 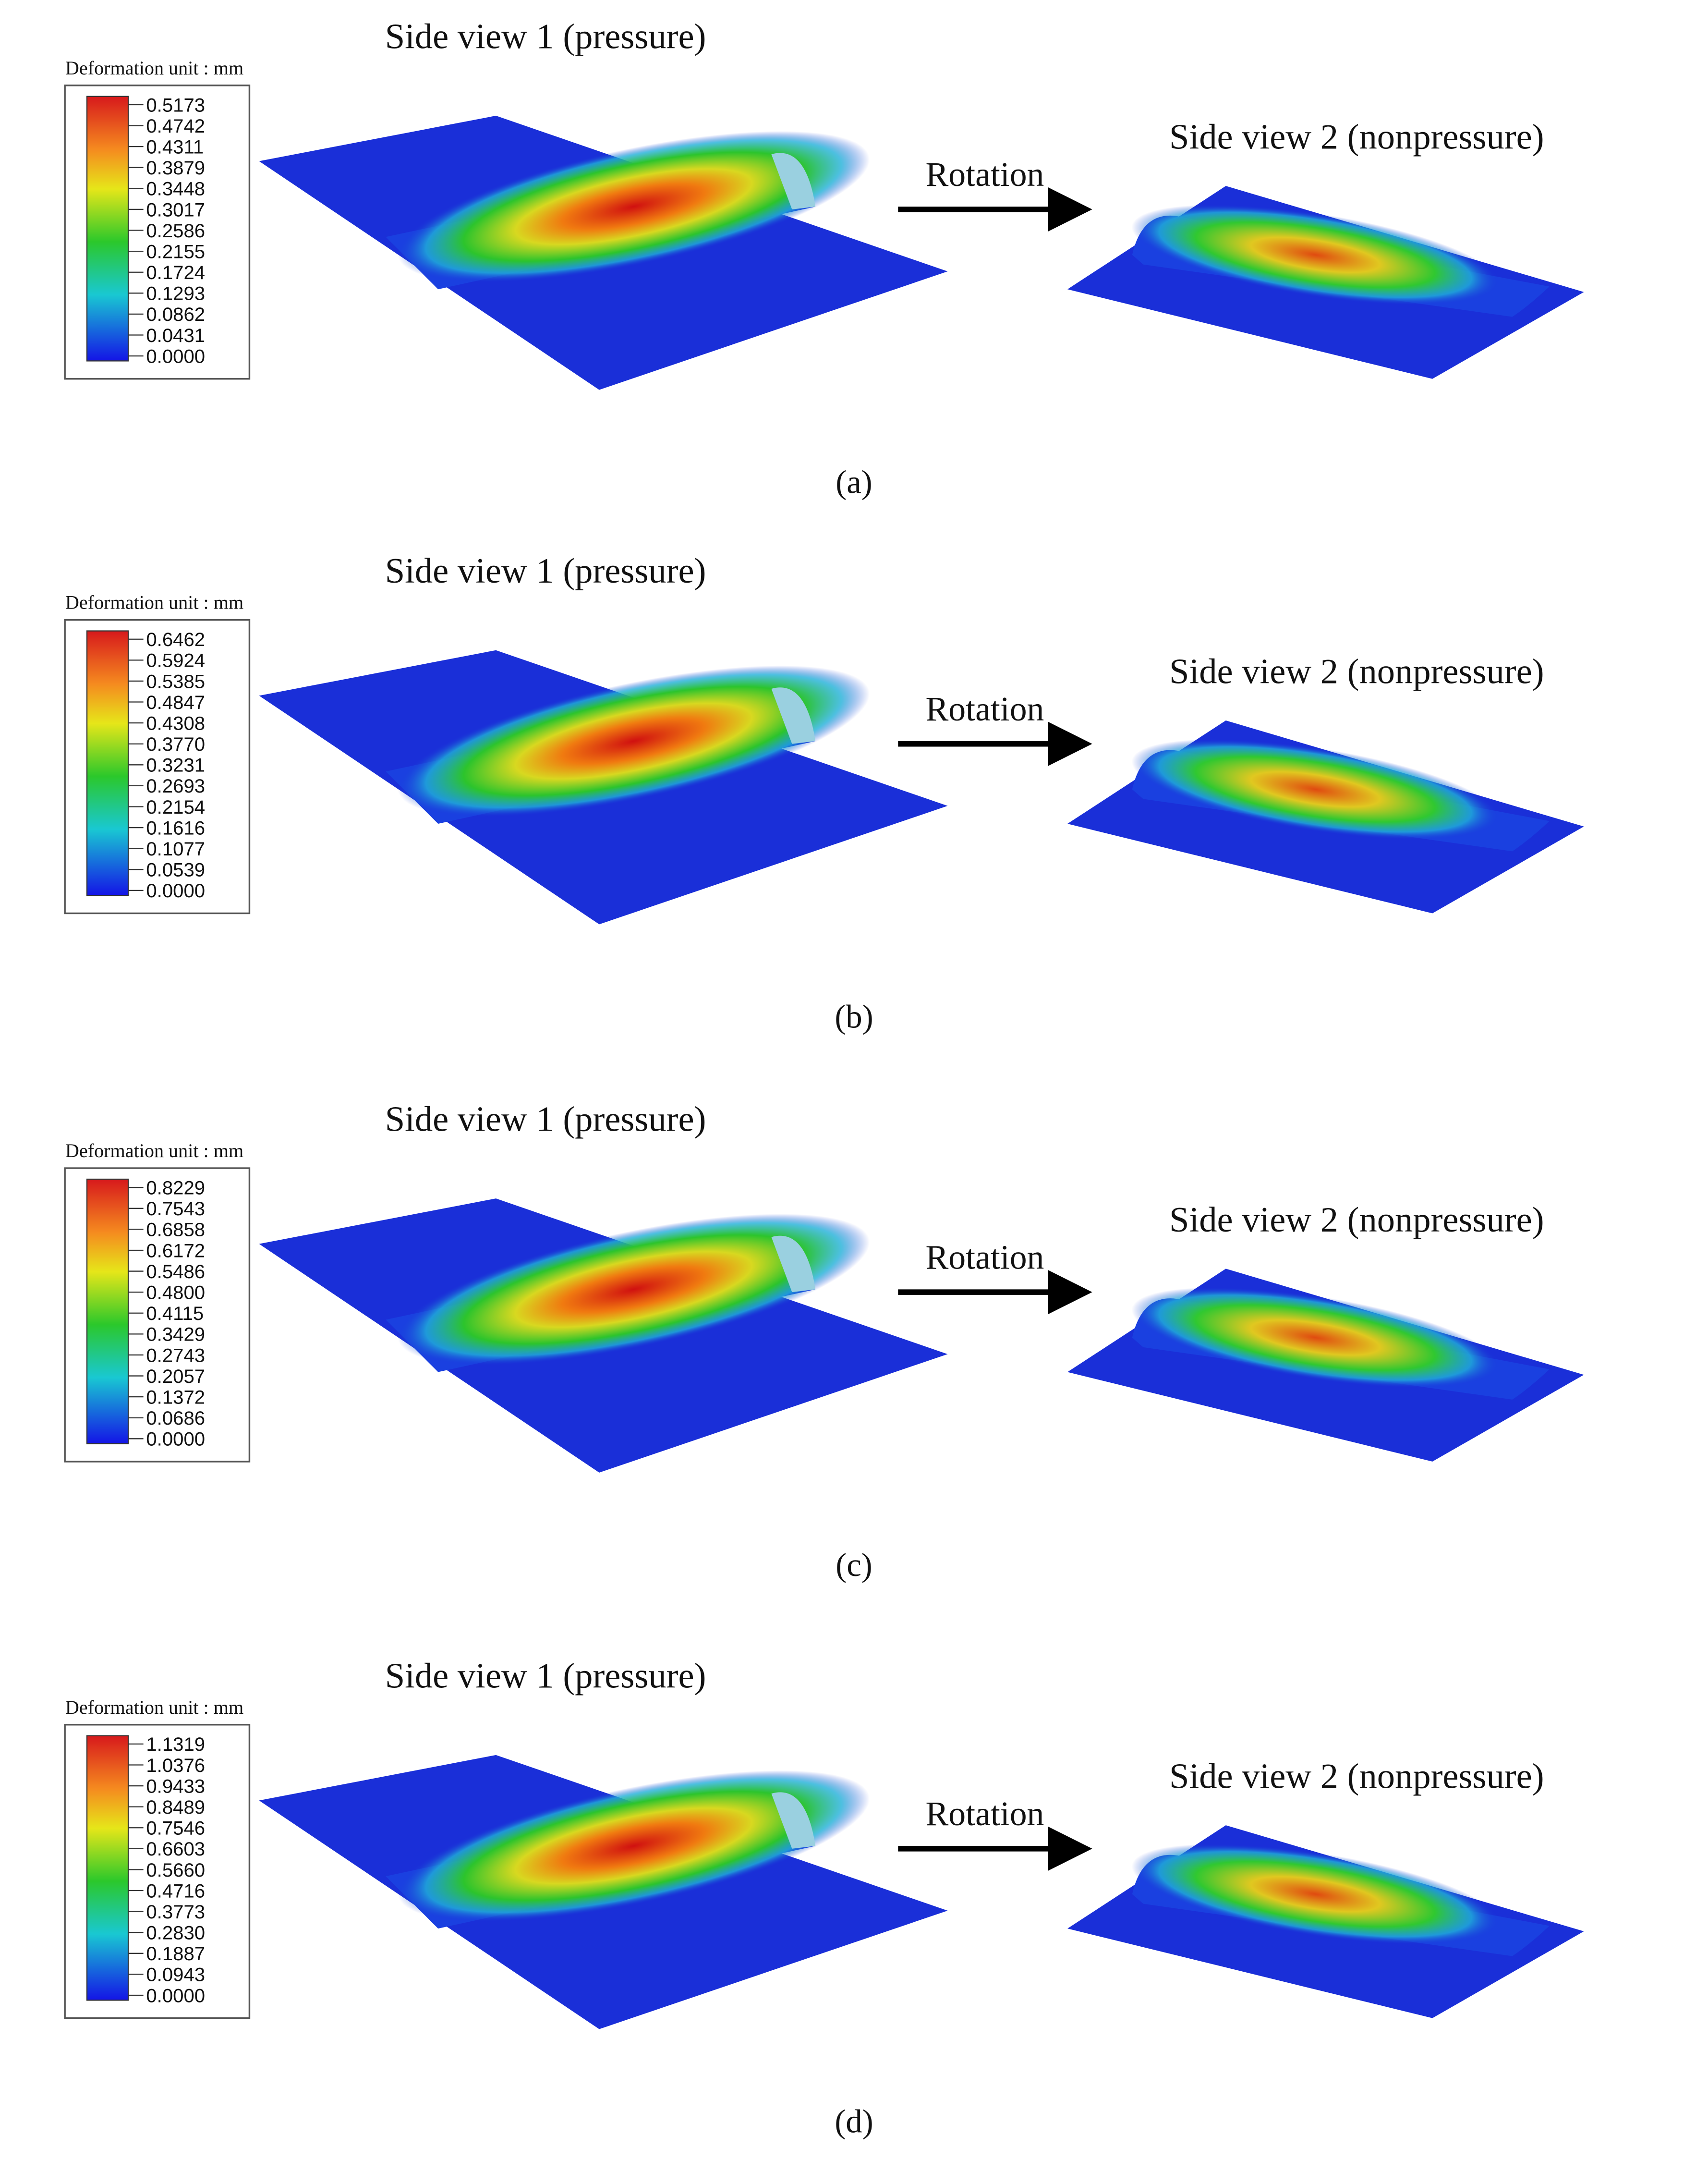 What do you see at coordinates (175, 1334) in the screenshot?
I see `legend-label: 0.3429` at bounding box center [175, 1334].